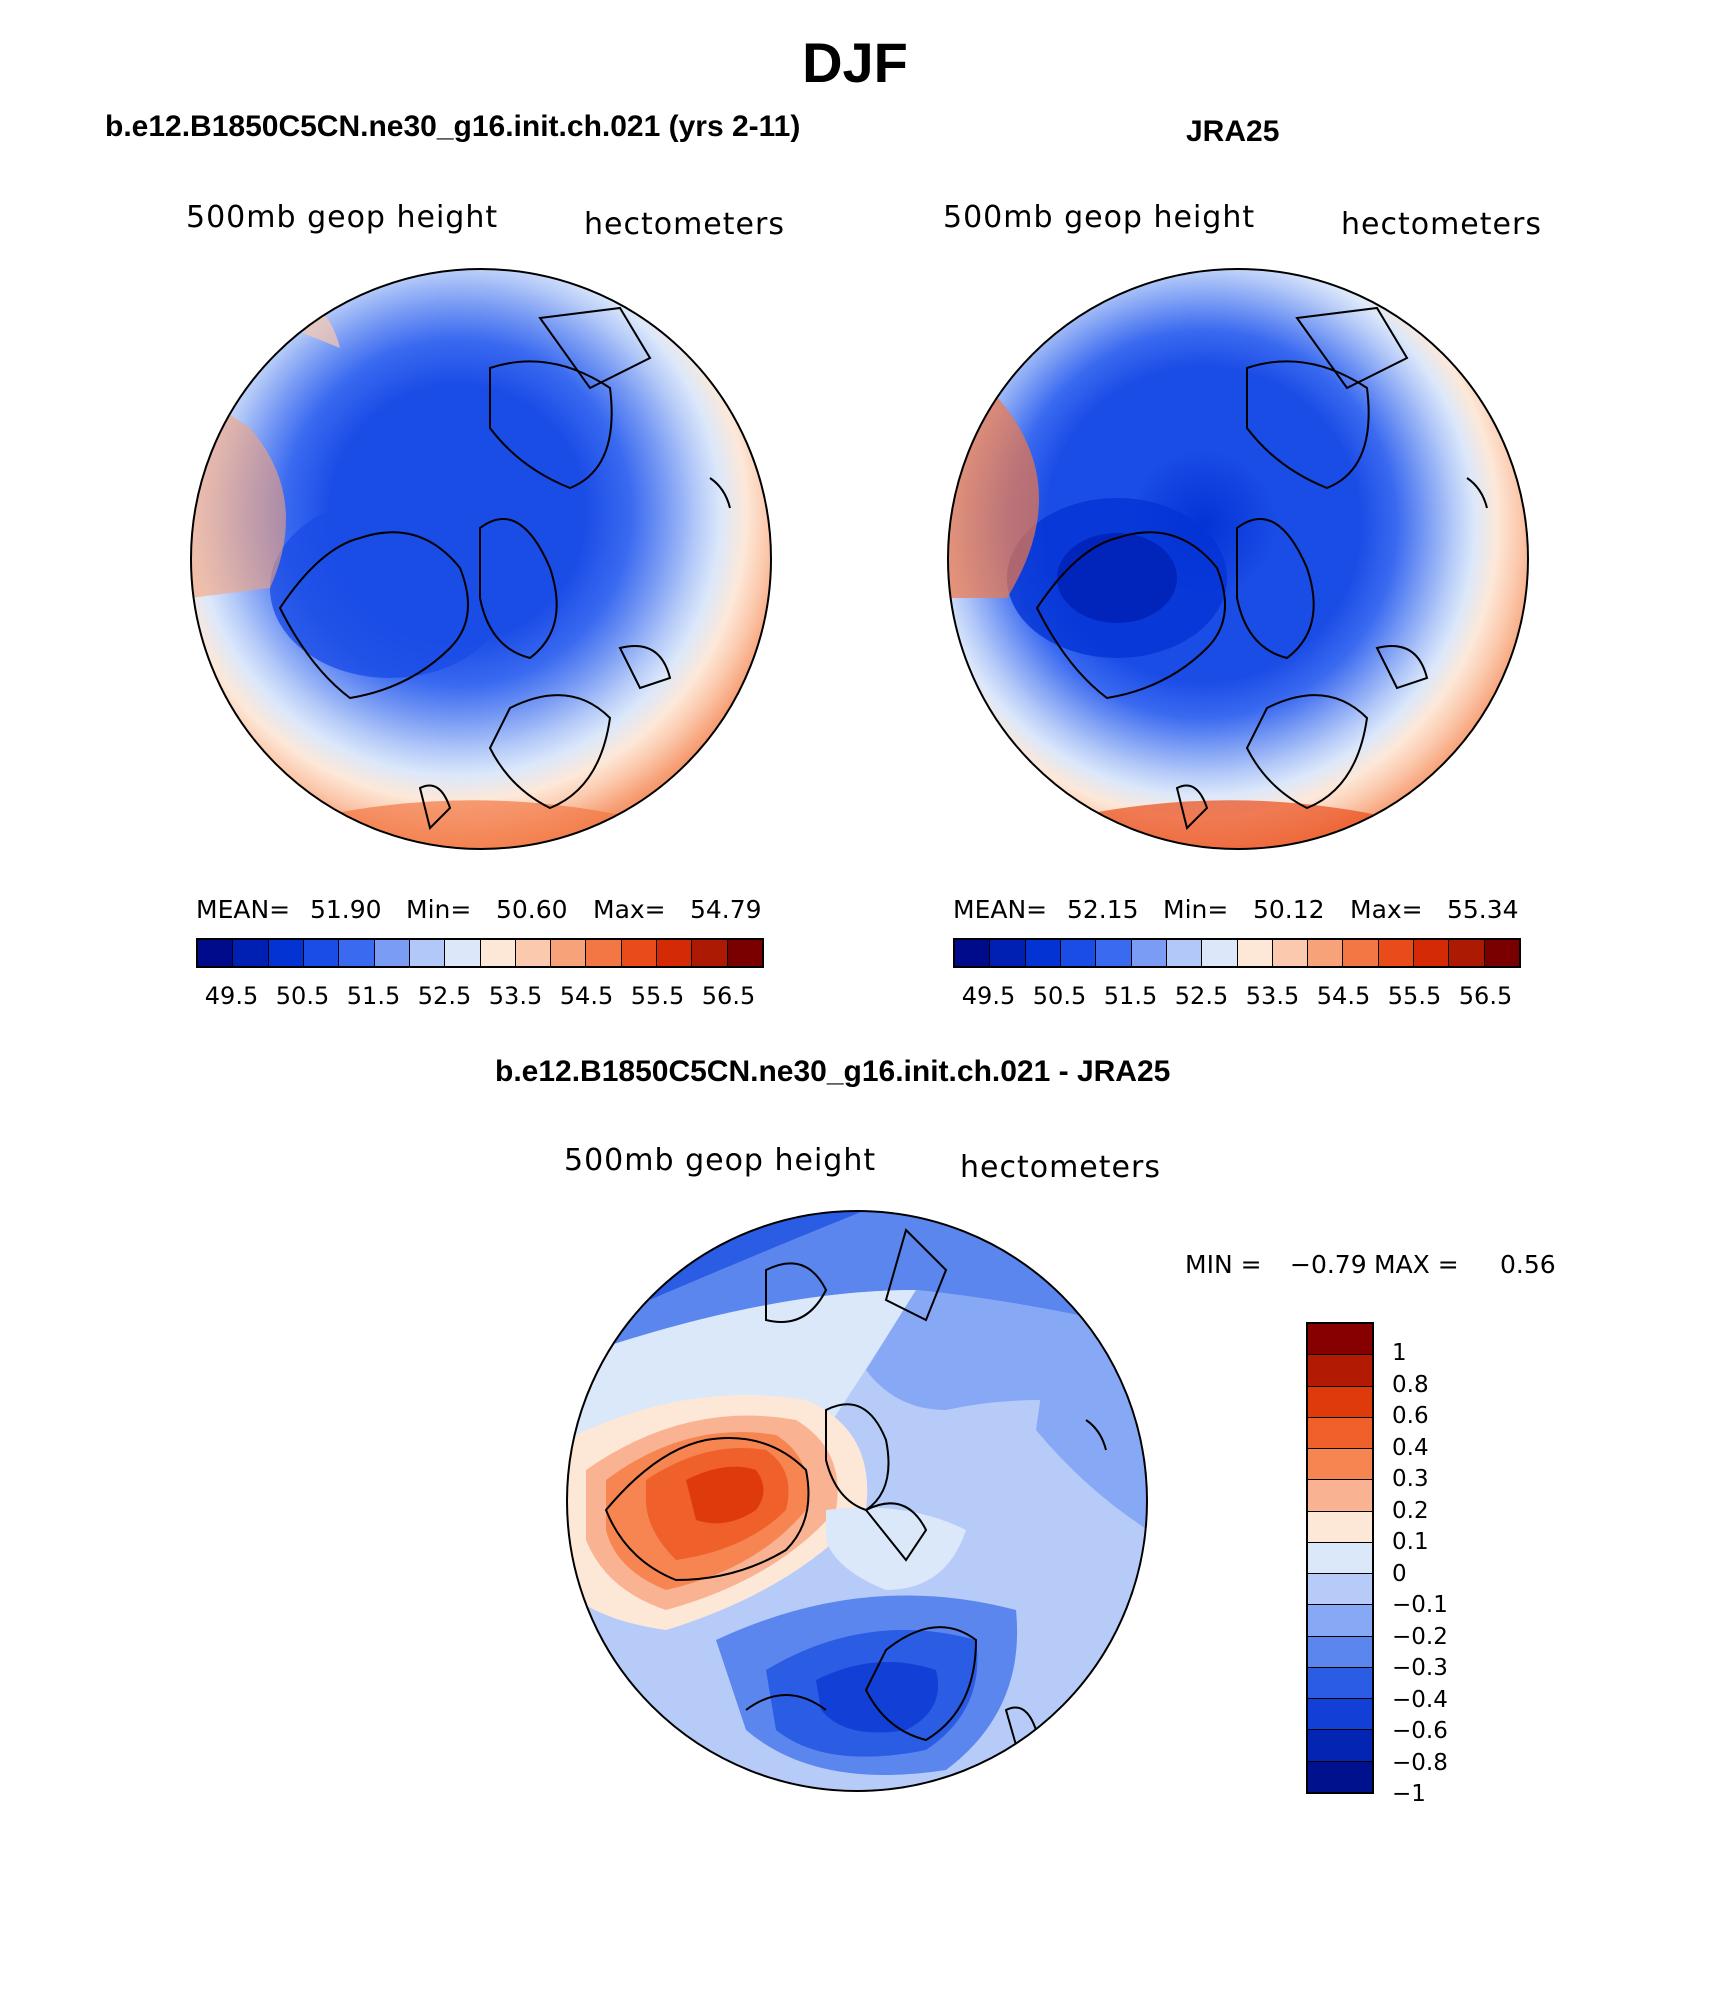  What do you see at coordinates (1289, 909) in the screenshot?
I see `panel2-min-value: 50.12` at bounding box center [1289, 909].